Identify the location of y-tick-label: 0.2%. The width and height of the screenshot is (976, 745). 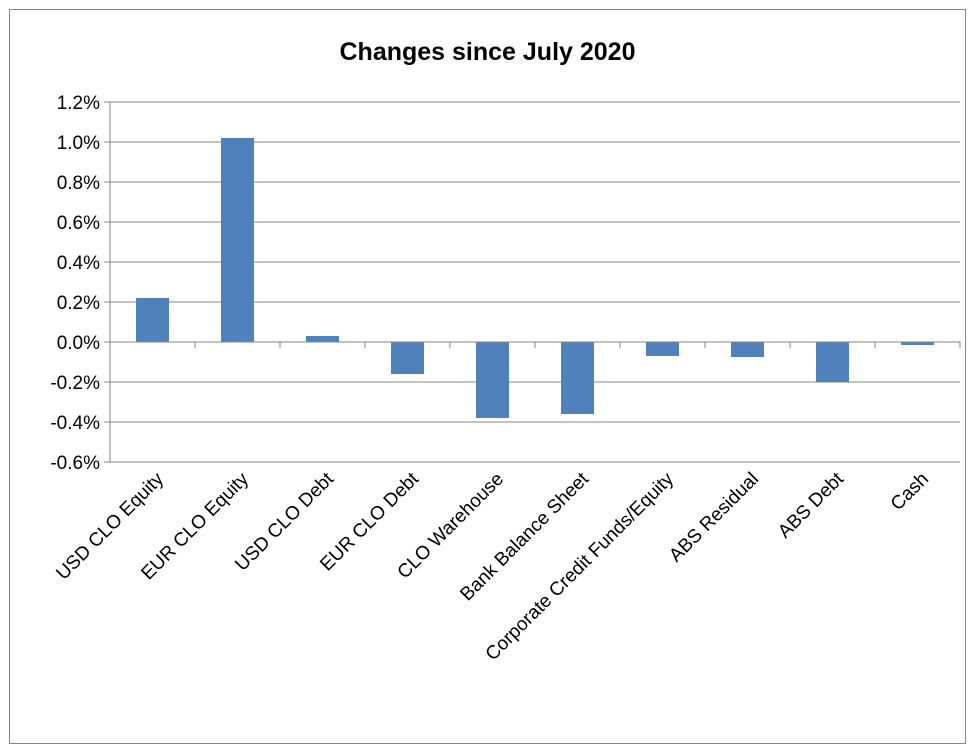
(78, 303).